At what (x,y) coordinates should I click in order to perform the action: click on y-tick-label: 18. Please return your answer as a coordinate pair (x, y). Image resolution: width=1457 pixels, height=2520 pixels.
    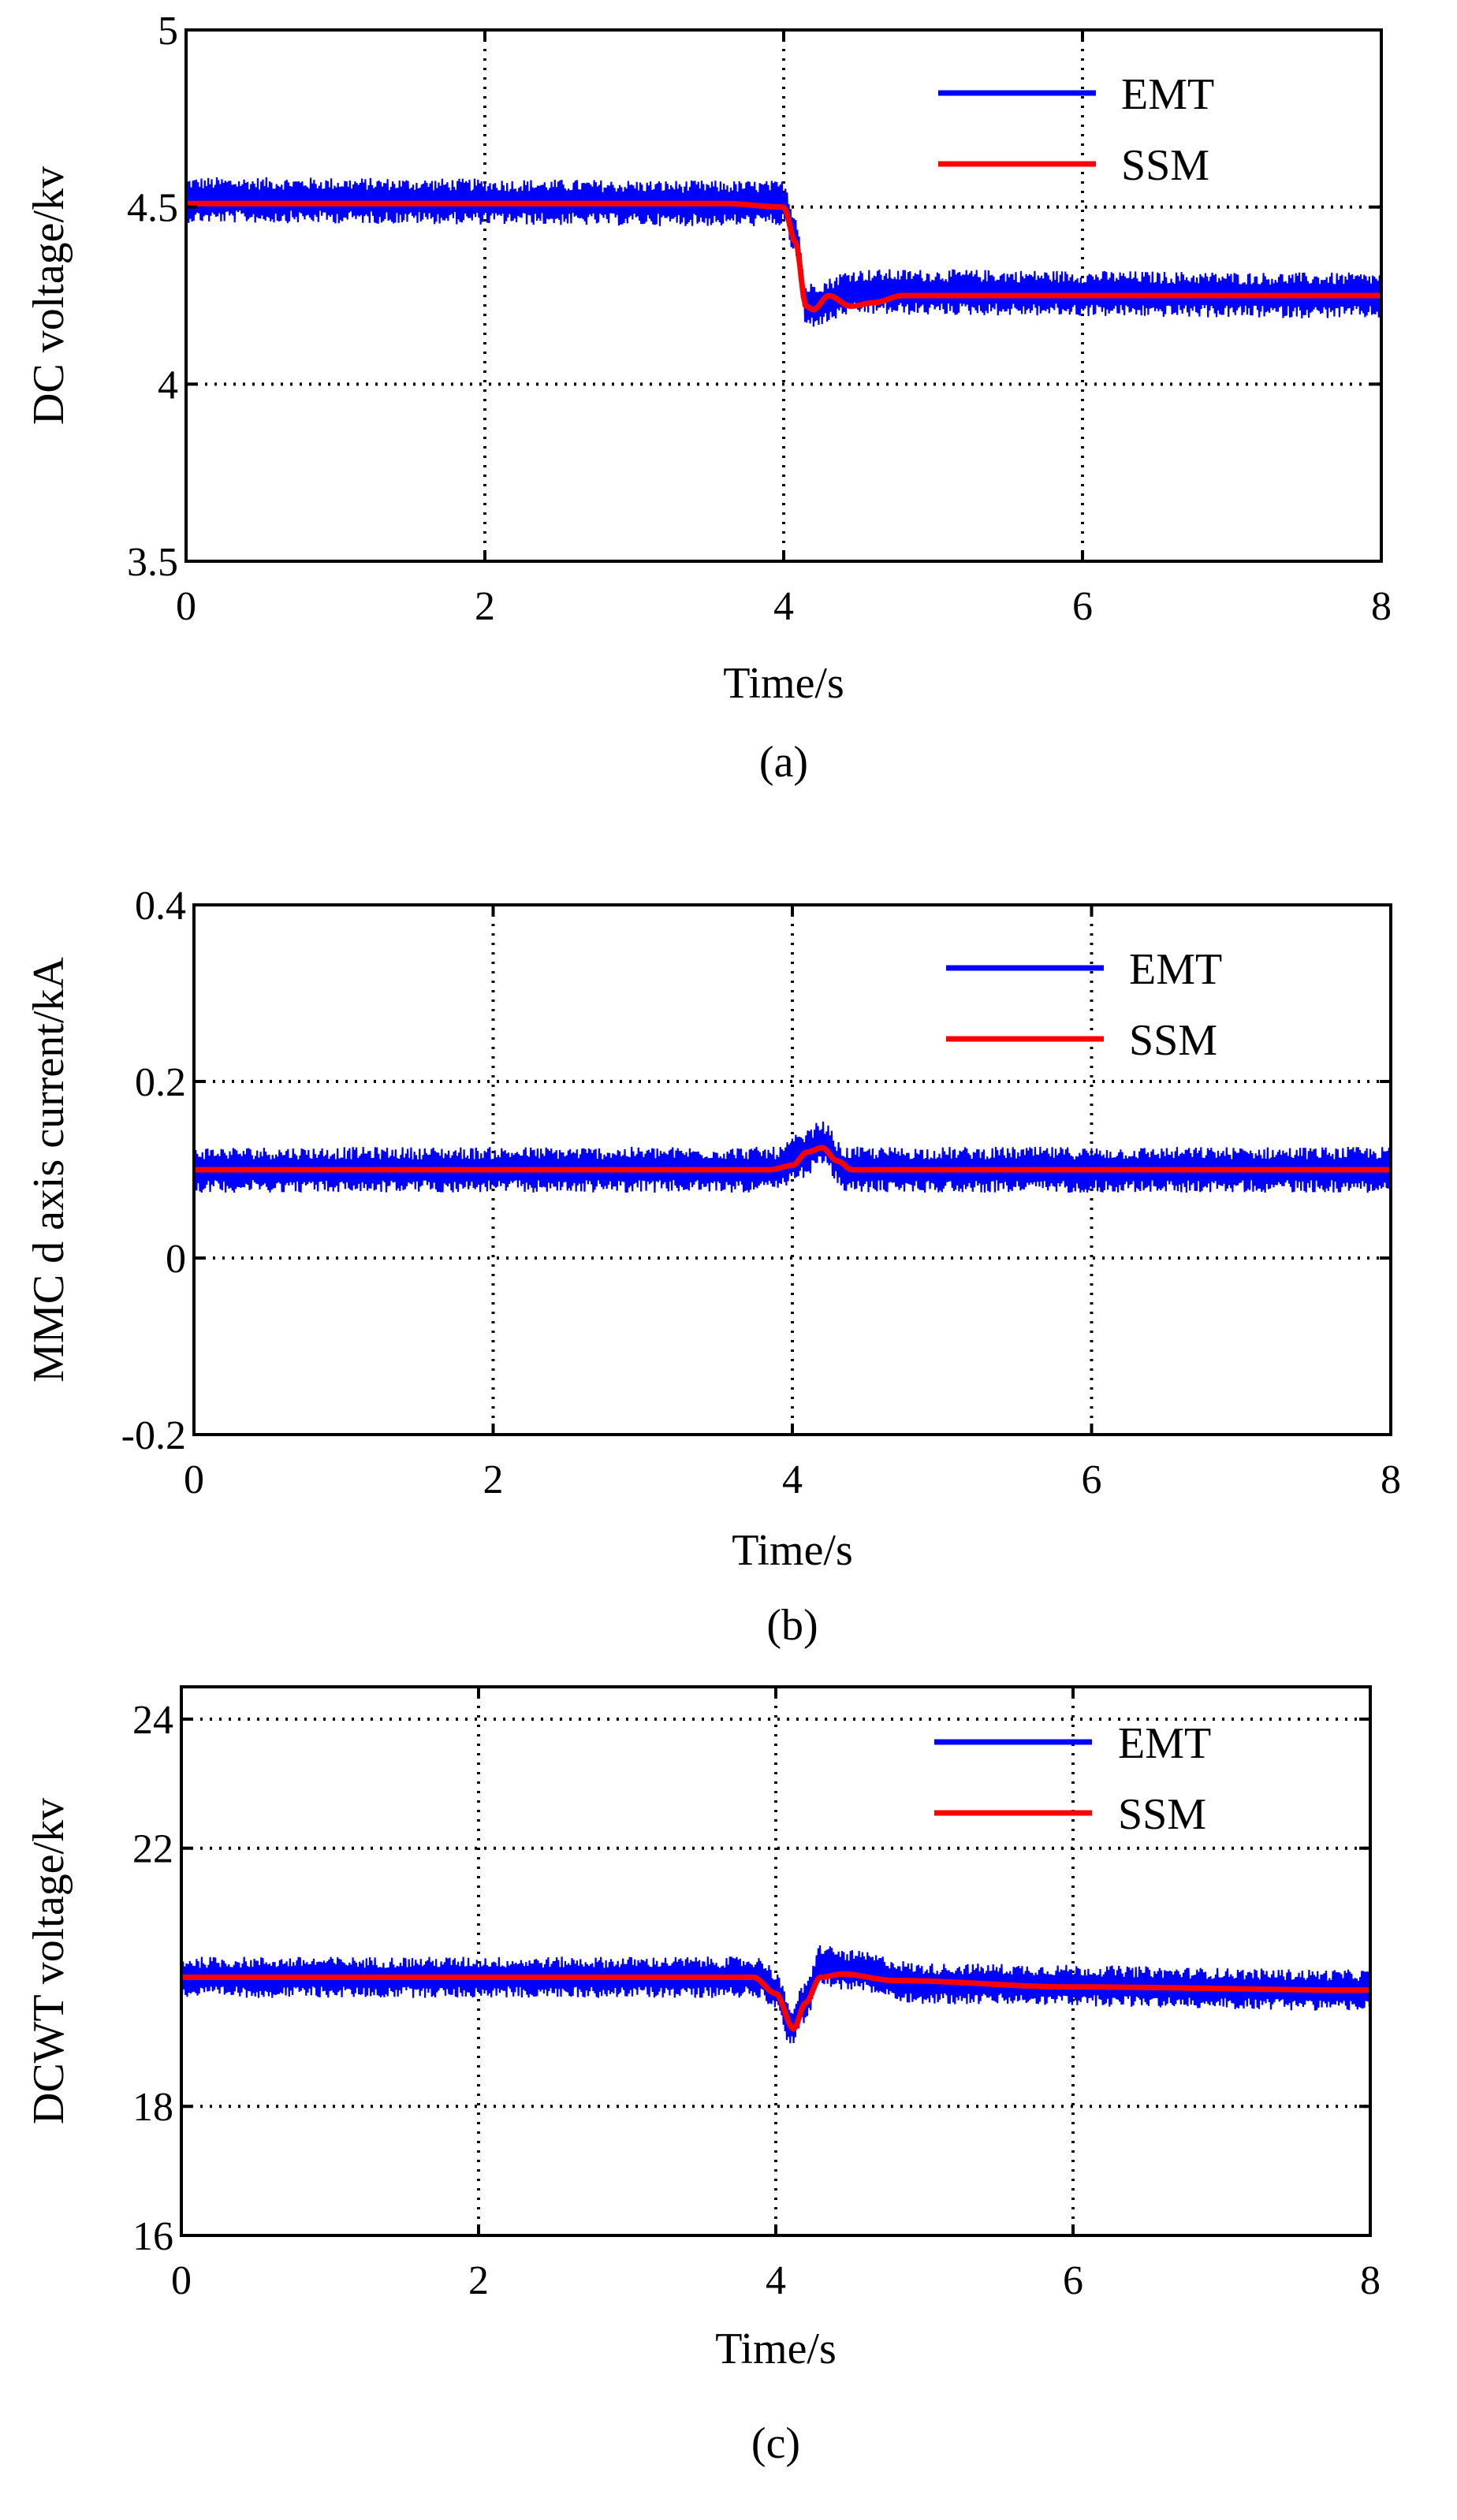
    Looking at the image, I should click on (153, 2107).